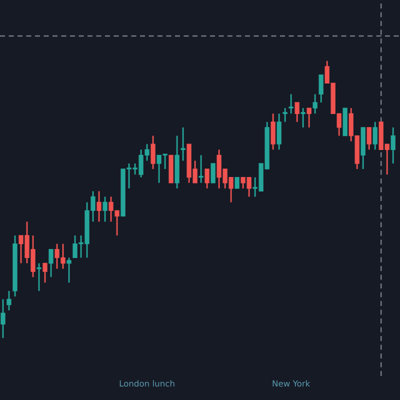  What do you see at coordinates (291, 383) in the screenshot?
I see `x-tick-label: New York` at bounding box center [291, 383].